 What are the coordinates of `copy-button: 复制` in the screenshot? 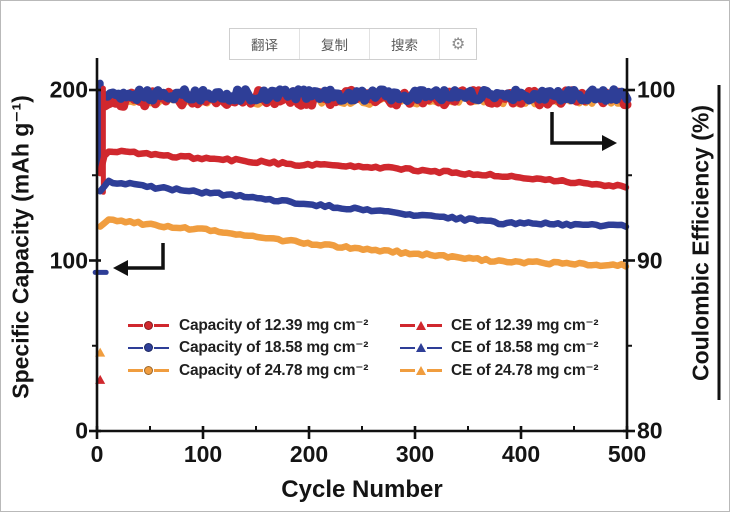 It's located at (334, 44).